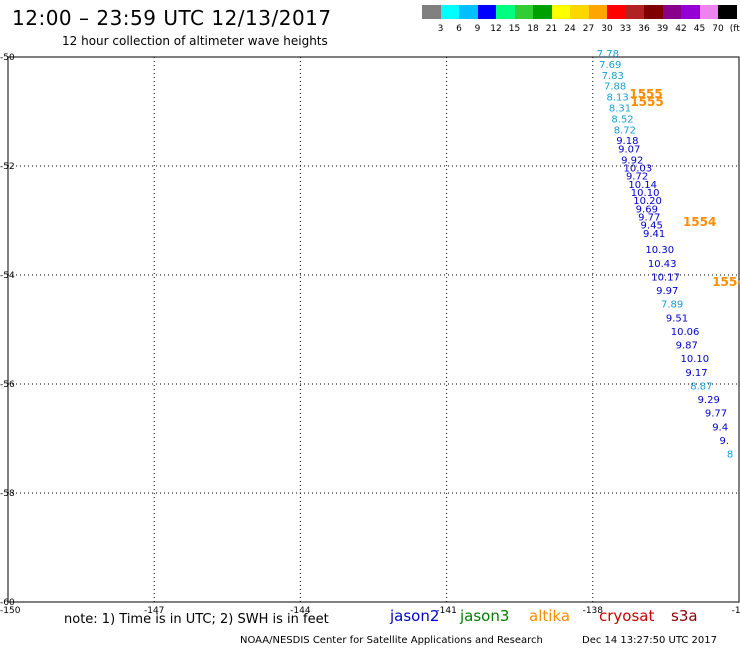 The width and height of the screenshot is (740, 650). What do you see at coordinates (154, 611) in the screenshot?
I see `x-tick-label: -147` at bounding box center [154, 611].